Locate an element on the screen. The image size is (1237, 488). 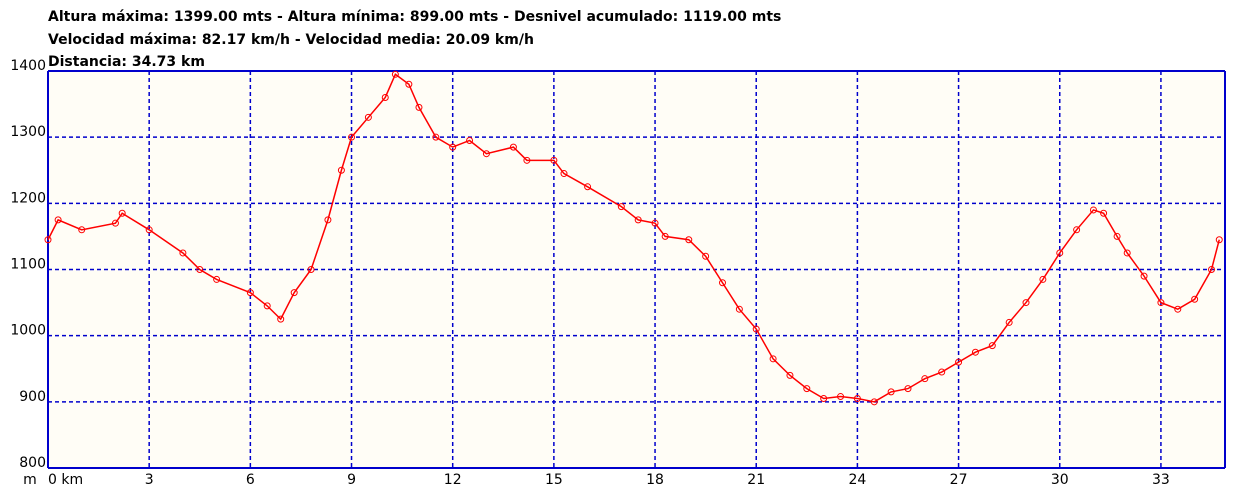
y-tick-label: 900 is located at coordinates (32, 397).